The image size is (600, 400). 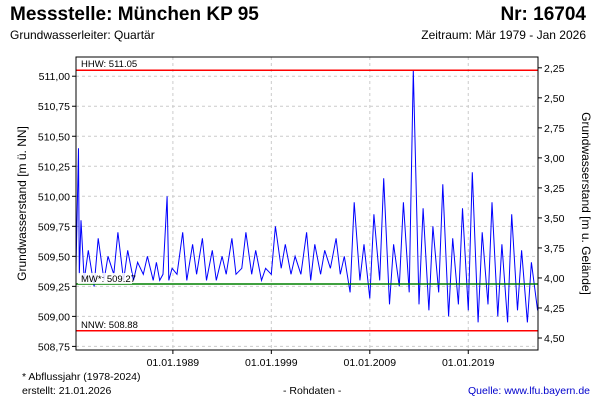 What do you see at coordinates (54, 287) in the screenshot?
I see `y-tick-label: 509,25` at bounding box center [54, 287].